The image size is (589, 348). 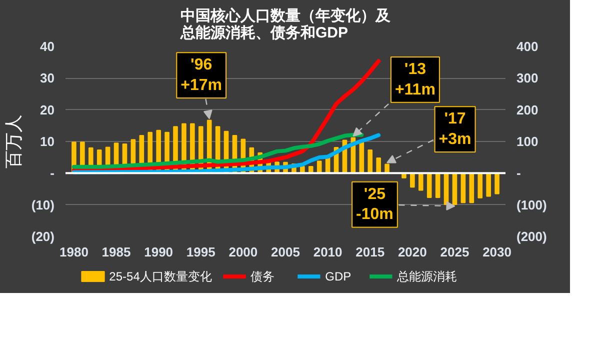 What do you see at coordinates (286, 24) in the screenshot?
I see `chart-title: 中国核心人口数量（年变化）及总能源消耗、债务和GDP` at bounding box center [286, 24].